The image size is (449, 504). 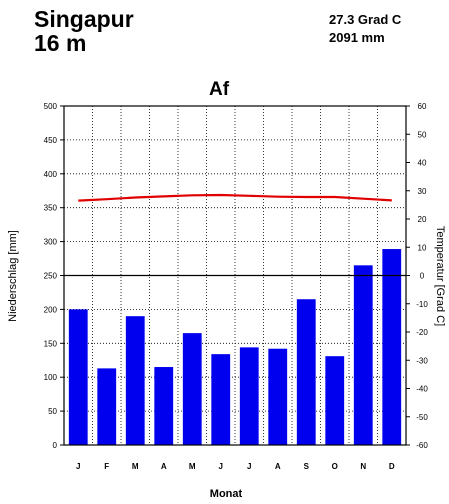 What do you see at coordinates (392, 466) in the screenshot?
I see `x-tick-label: D` at bounding box center [392, 466].